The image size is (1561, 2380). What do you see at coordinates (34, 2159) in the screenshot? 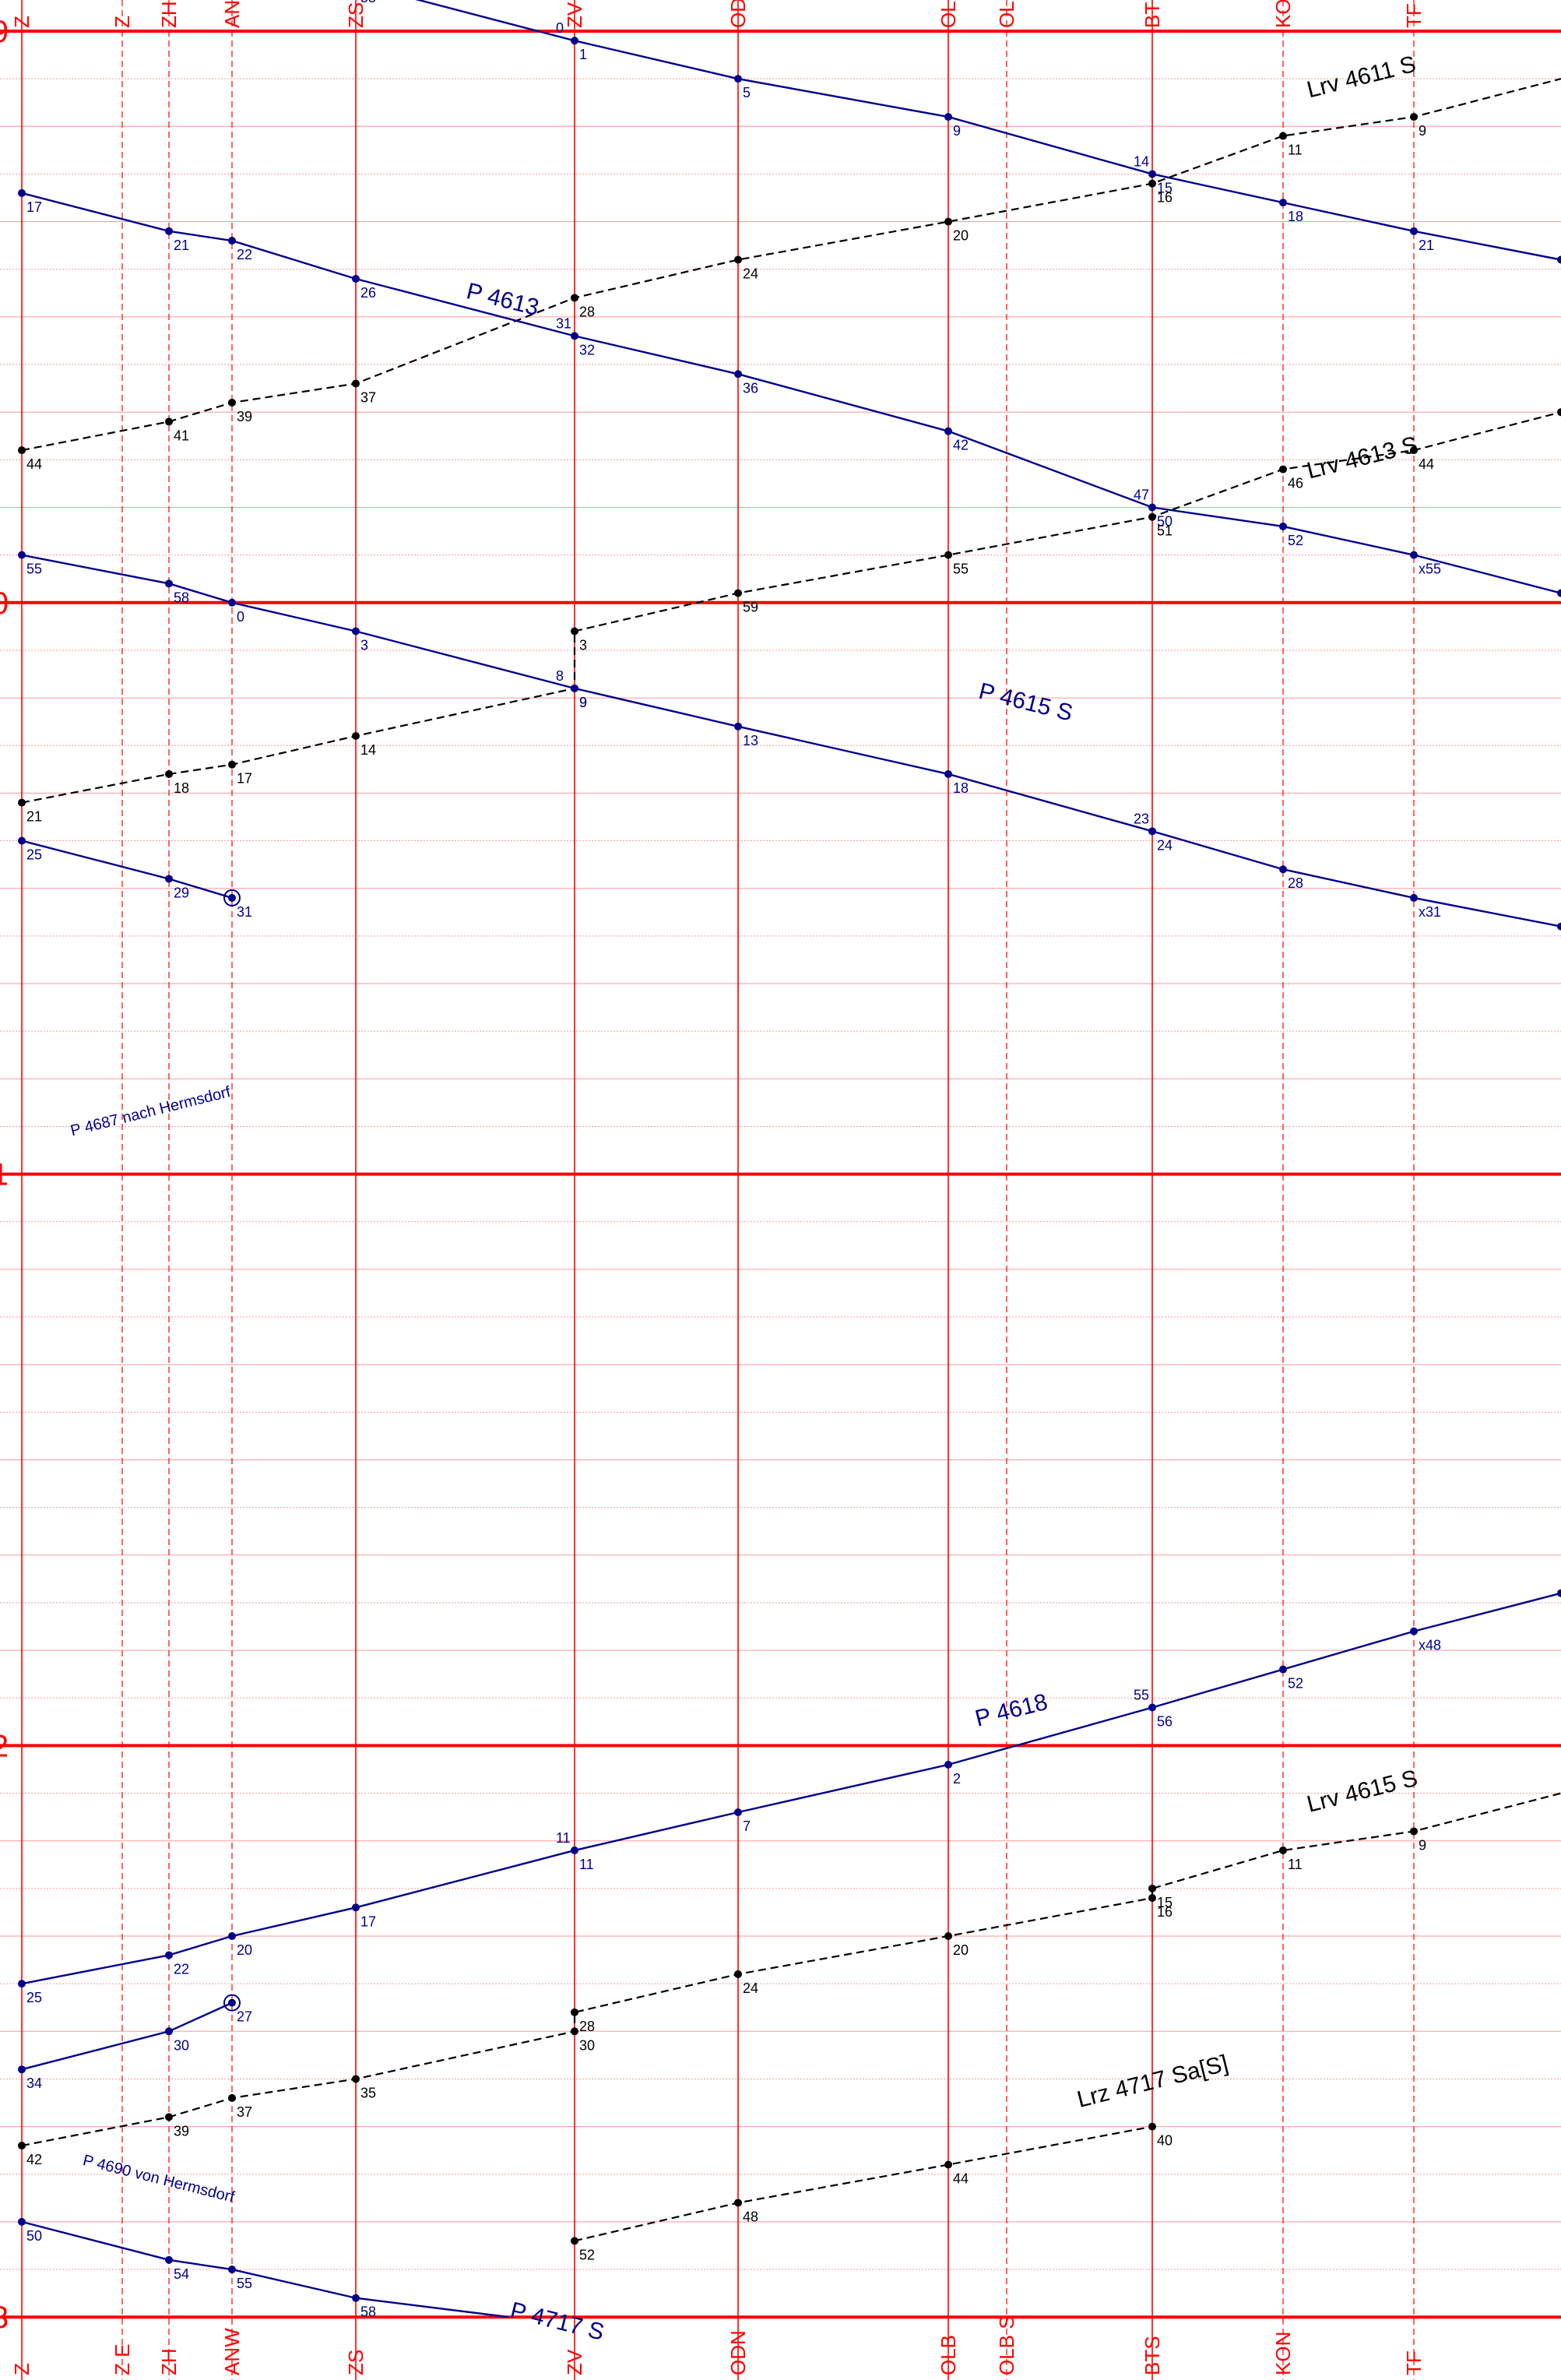
I see `stop-minute-label: 42` at bounding box center [34, 2159].